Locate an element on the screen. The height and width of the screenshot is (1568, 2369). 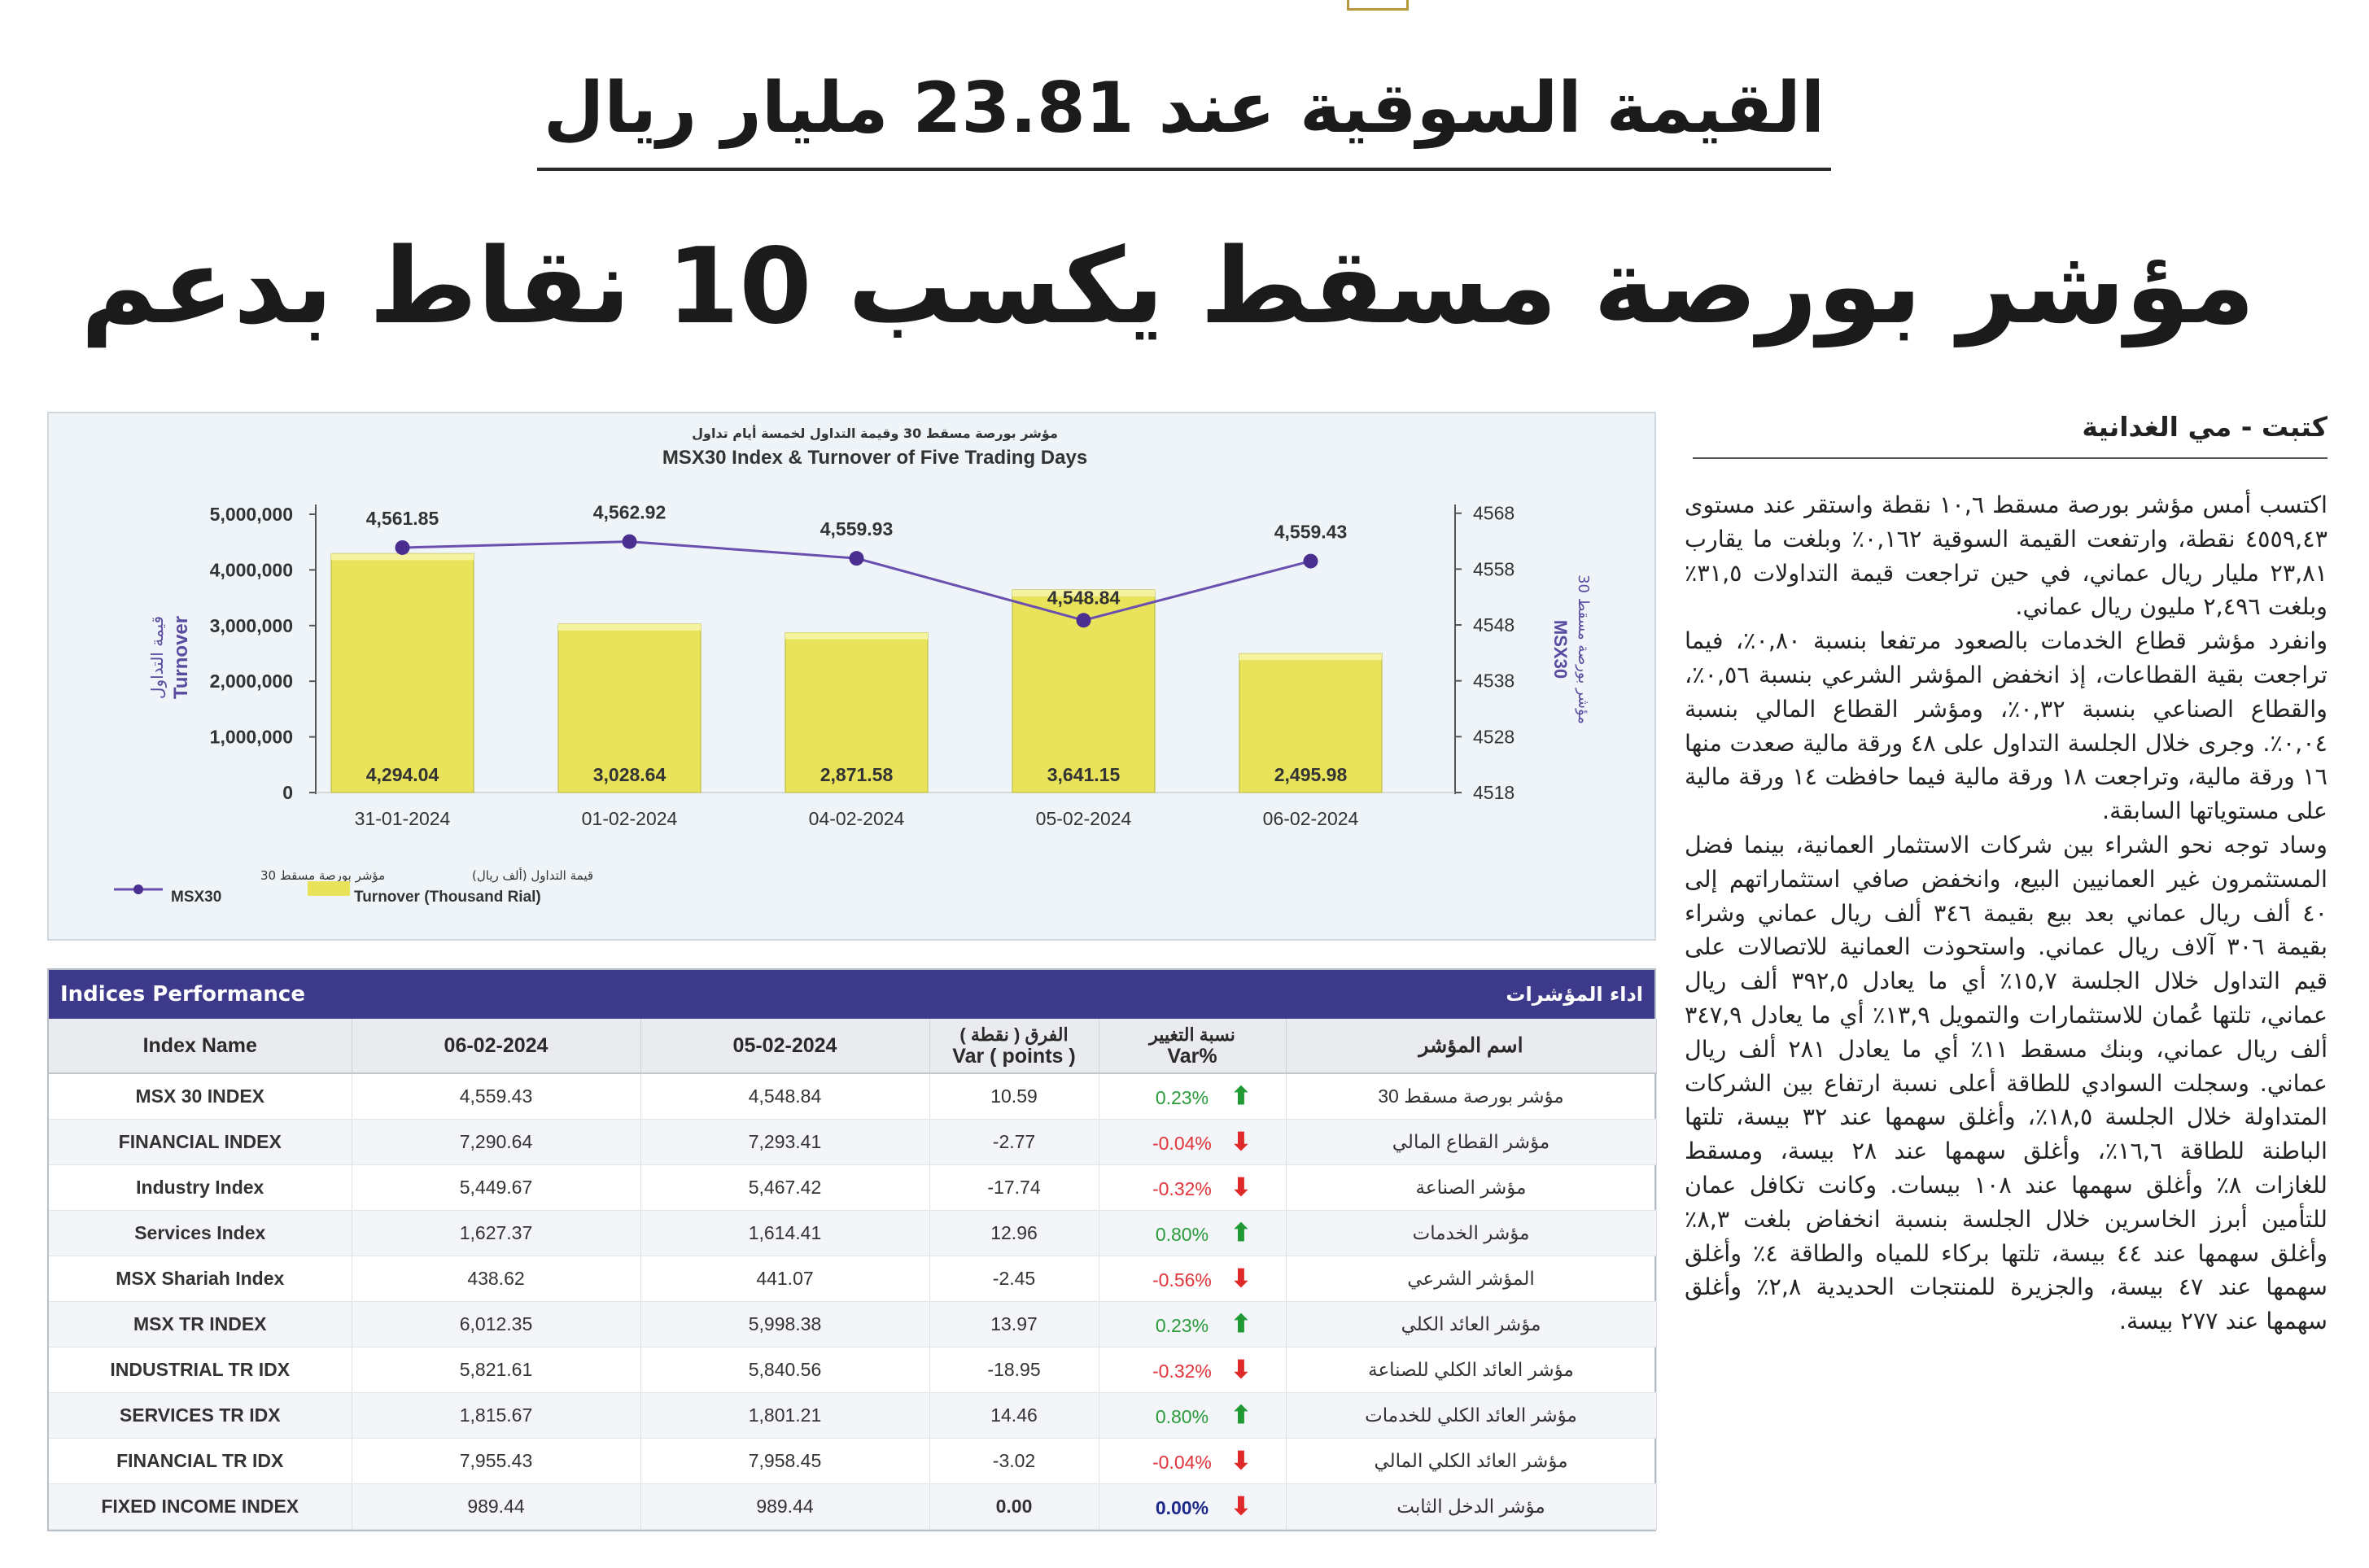
bar-data-label: 3,028.64 is located at coordinates (630, 774).